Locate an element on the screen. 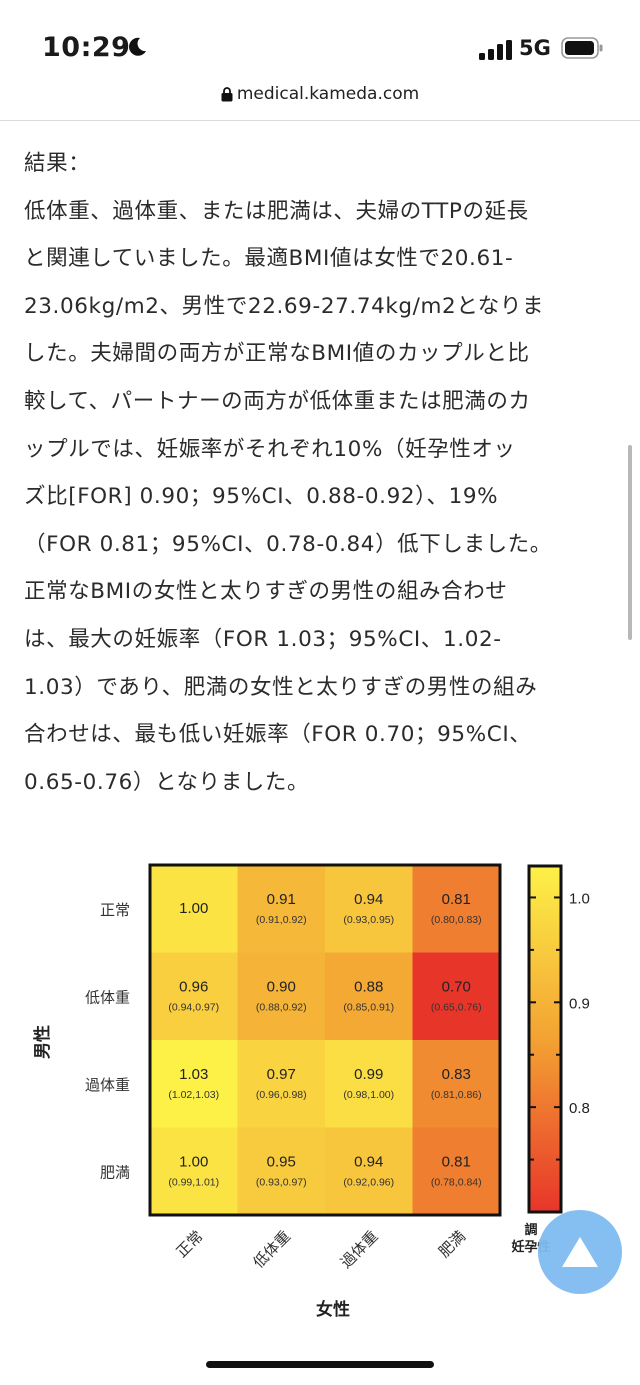 Image resolution: width=640 pixels, height=1385 pixels. cell-ci-label: (0.65,0.76) is located at coordinates (456, 1008).